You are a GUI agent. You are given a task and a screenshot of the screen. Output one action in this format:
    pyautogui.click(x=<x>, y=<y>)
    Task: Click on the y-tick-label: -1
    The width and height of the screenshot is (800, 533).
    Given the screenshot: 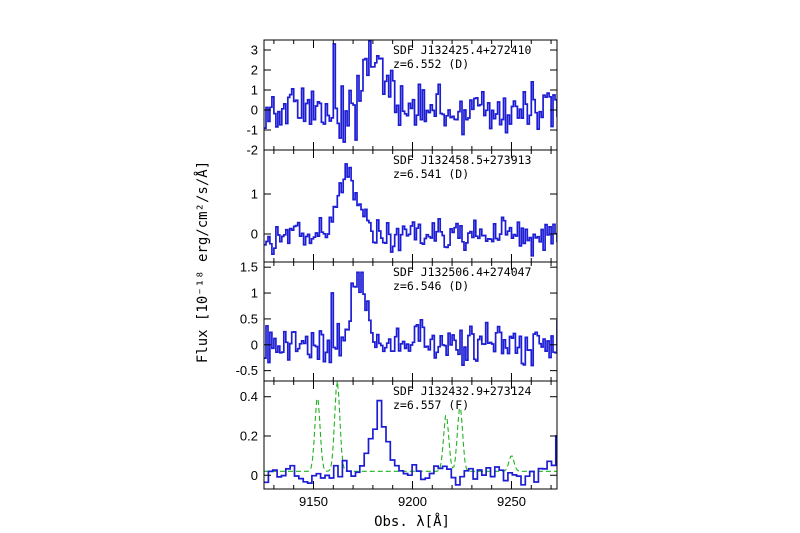 What is the action you would take?
    pyautogui.click(x=252, y=130)
    